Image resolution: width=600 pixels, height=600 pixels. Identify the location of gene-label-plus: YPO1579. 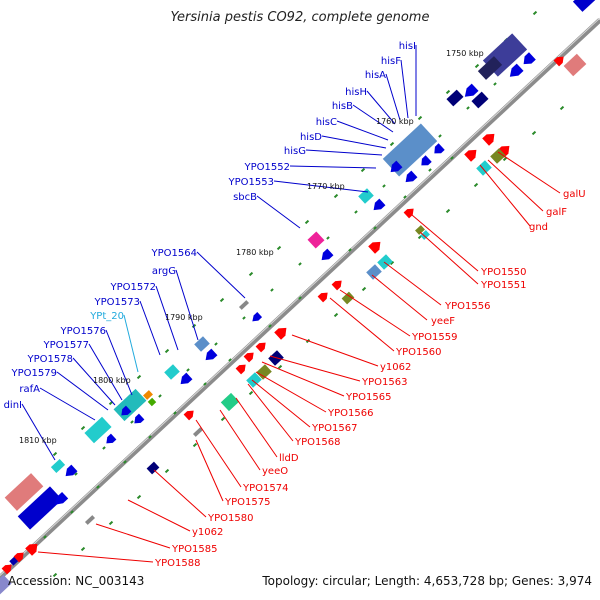
(34, 373).